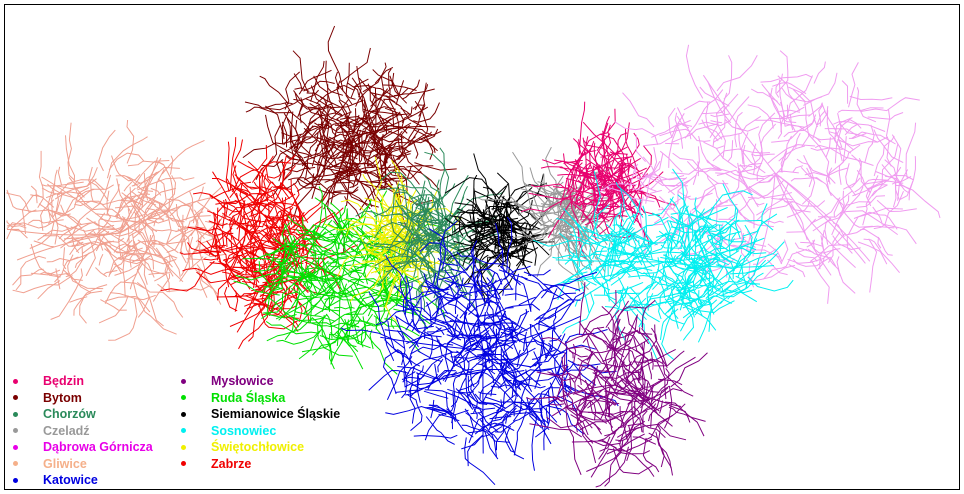 This screenshot has width=964, height=494. I want to click on legend-item-swietochlowice: Świętochłowice, so click(260, 447).